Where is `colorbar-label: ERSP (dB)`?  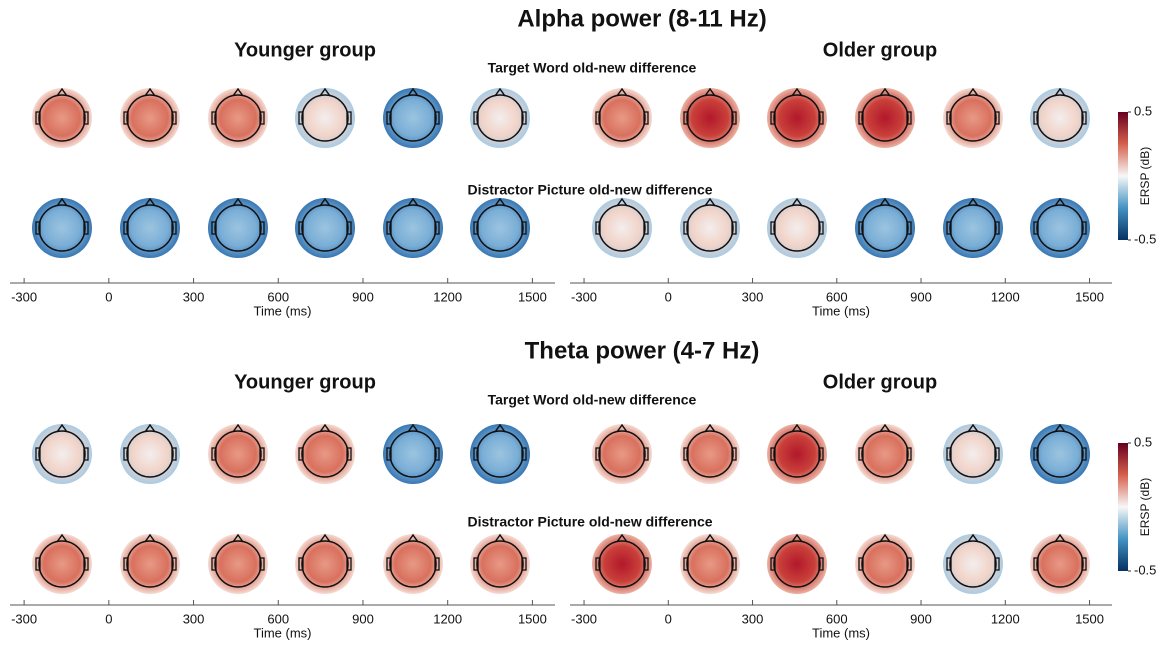
colorbar-label: ERSP (dB) is located at coordinates (1145, 507).